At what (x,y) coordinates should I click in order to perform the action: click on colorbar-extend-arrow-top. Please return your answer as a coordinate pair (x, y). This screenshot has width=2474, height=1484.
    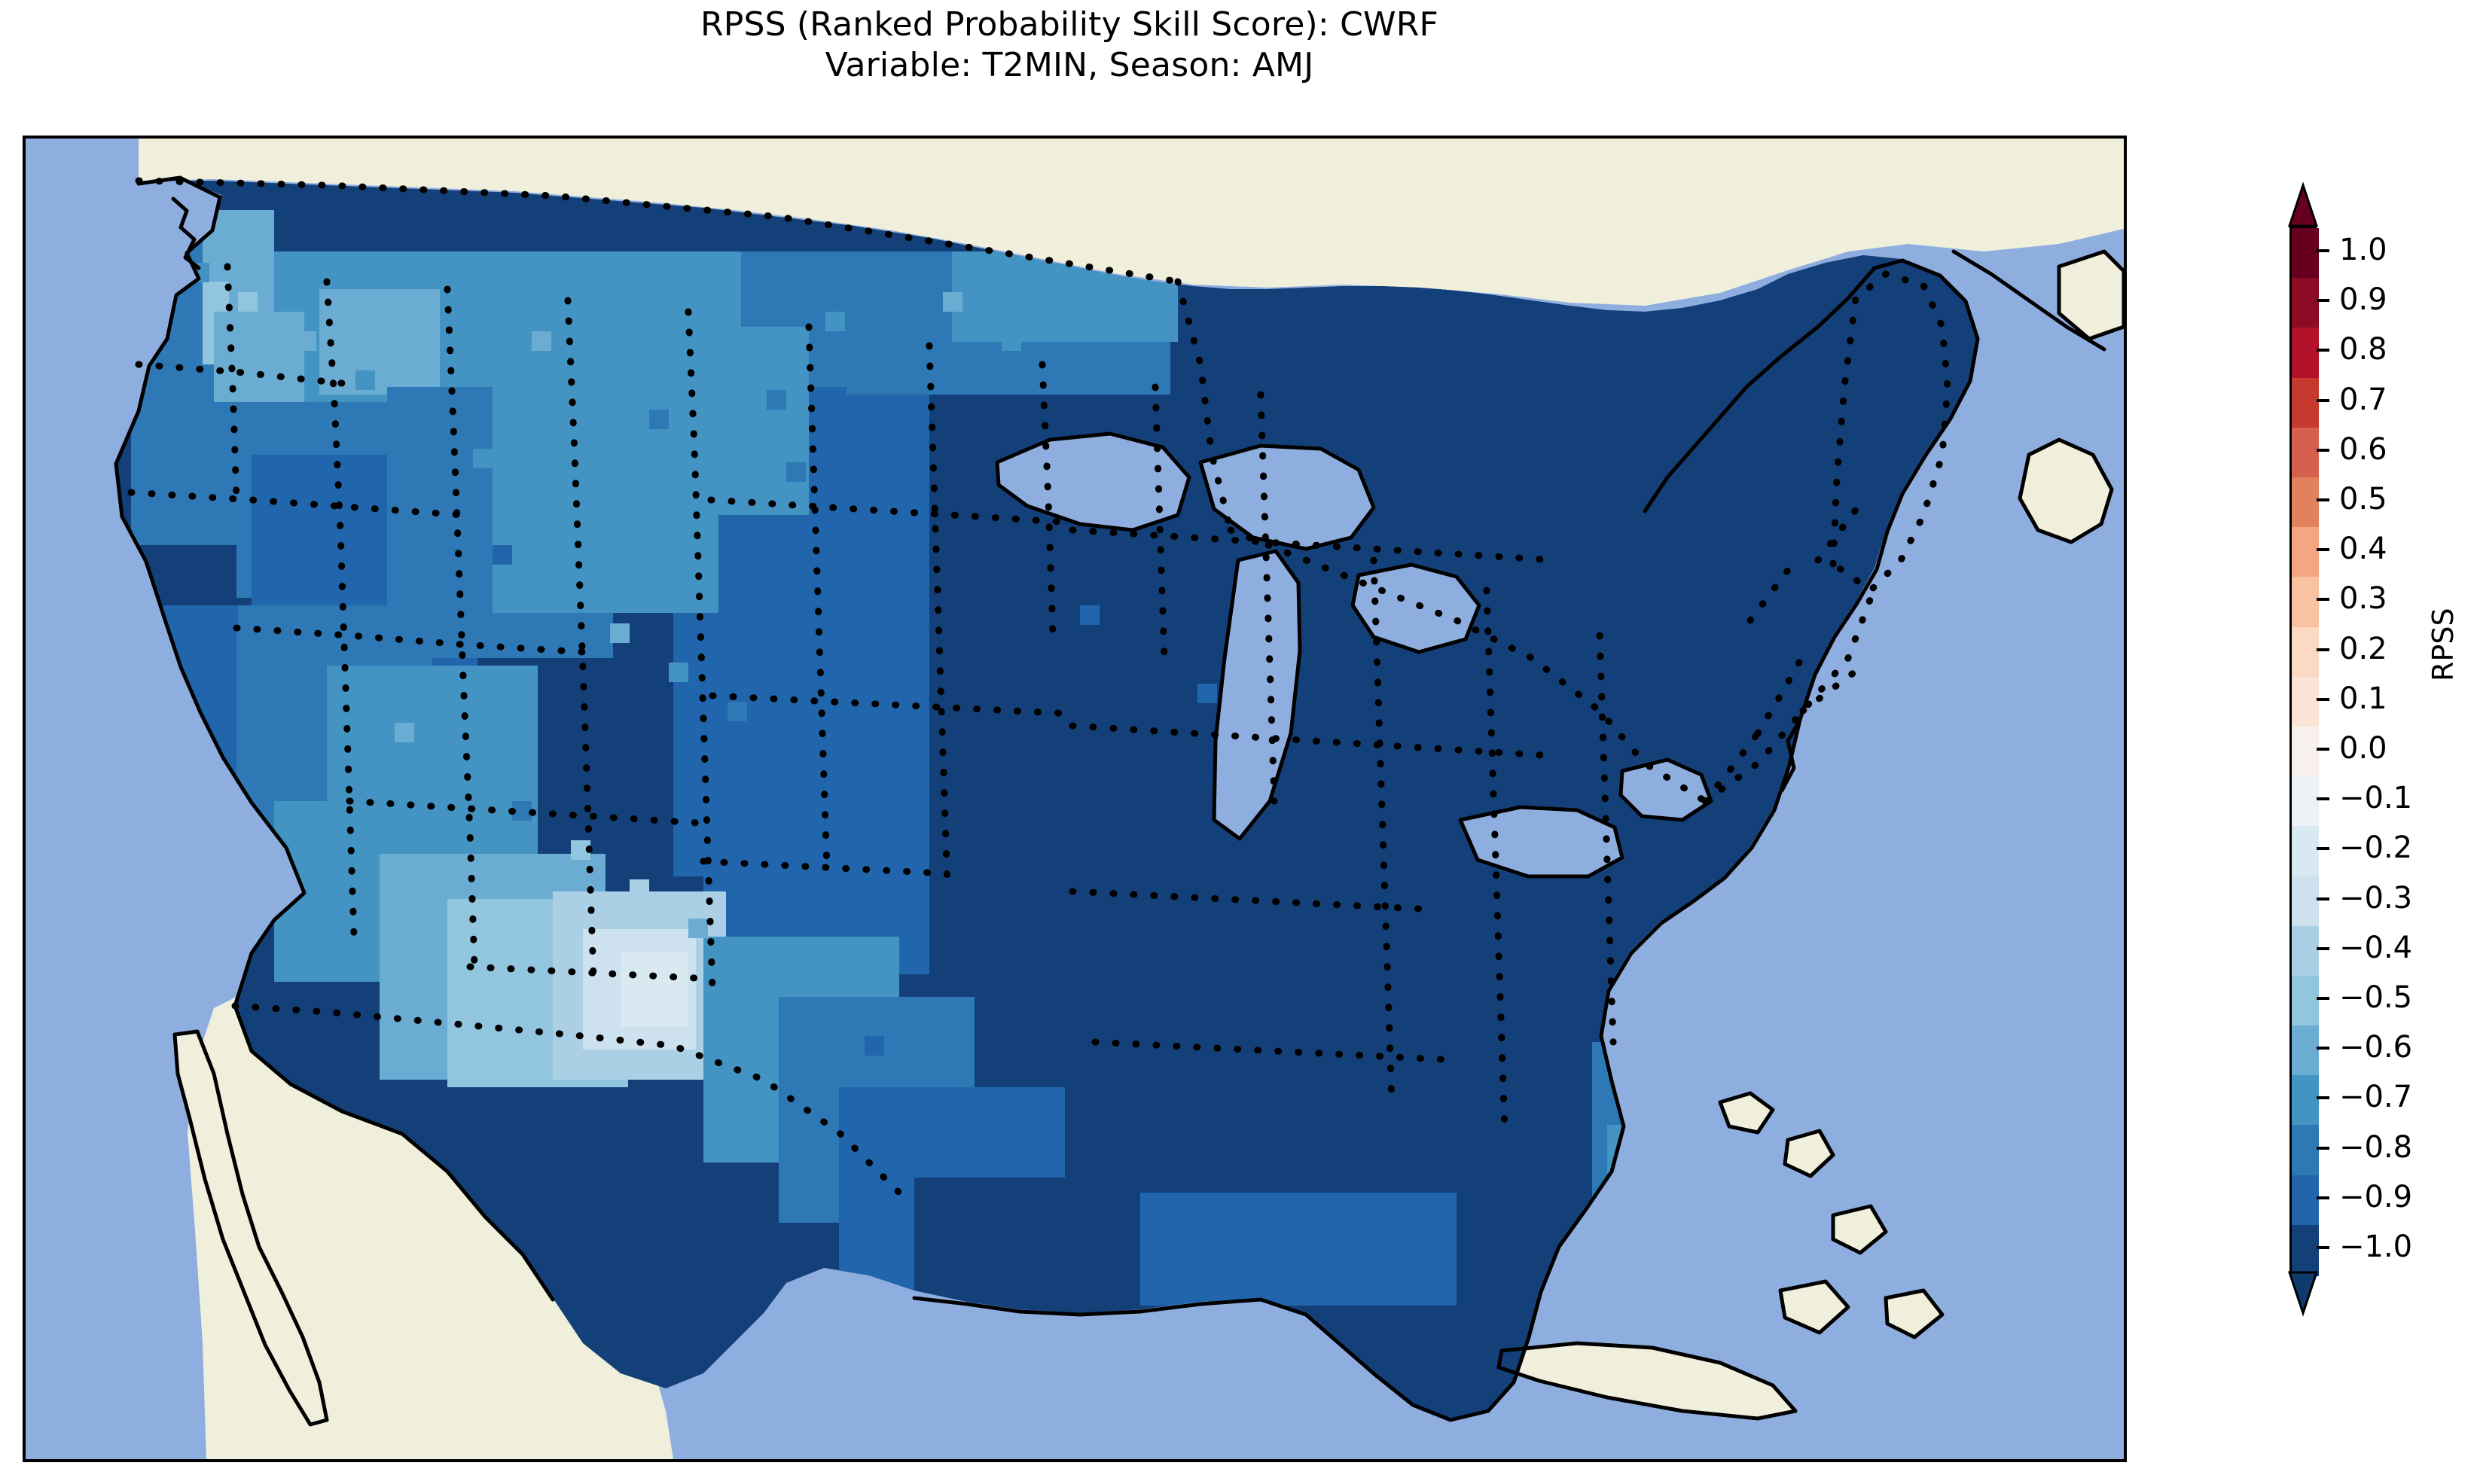
    Looking at the image, I should click on (2303, 204).